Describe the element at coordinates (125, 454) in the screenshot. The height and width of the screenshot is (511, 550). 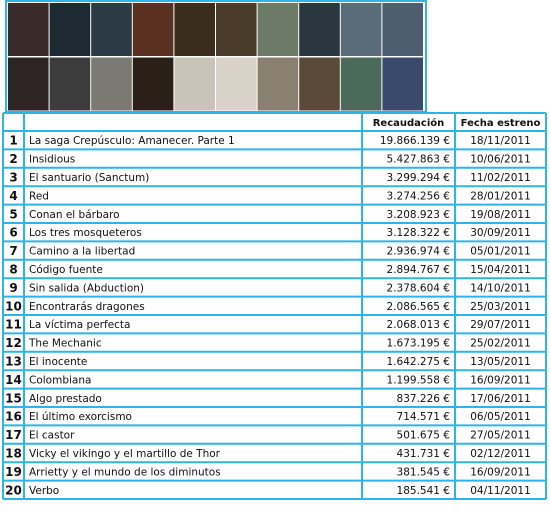
I see `film-title: Vicky el vikingo y el martillo de Thor` at that location.